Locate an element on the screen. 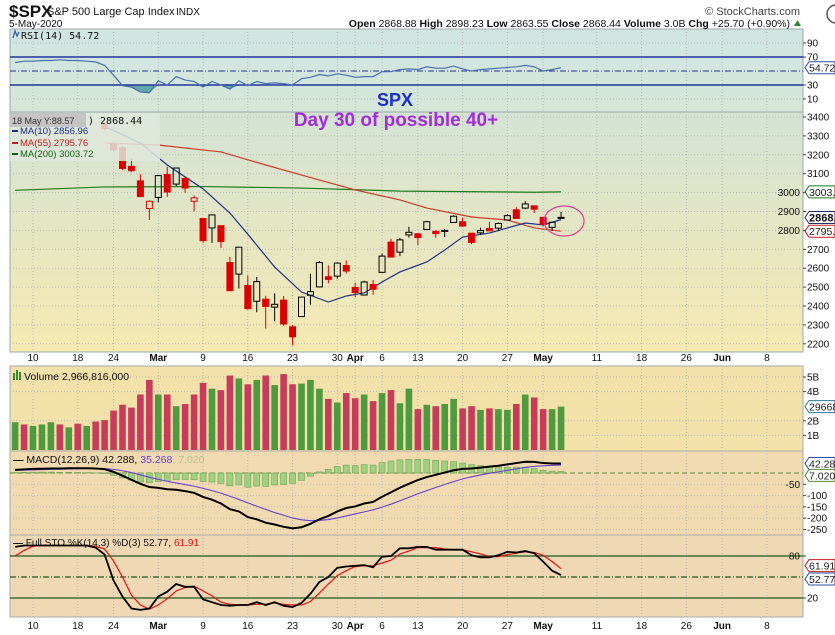  sto-legend: — Full STO %K(14,3) %D(3) 52.77, 61.91 is located at coordinates (106, 543).